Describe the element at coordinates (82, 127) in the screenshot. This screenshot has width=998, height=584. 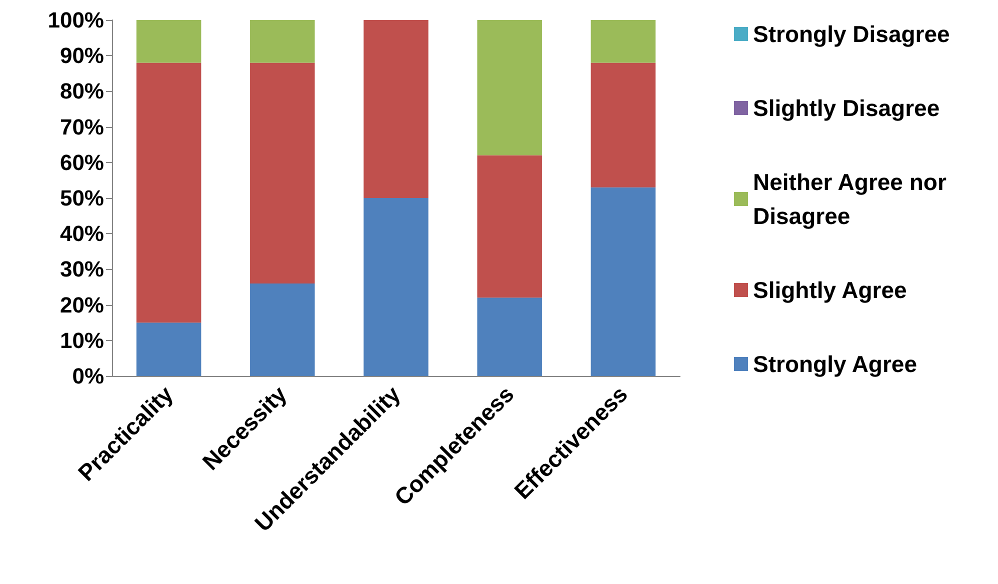
I see `y-tick-label: 70%` at that location.